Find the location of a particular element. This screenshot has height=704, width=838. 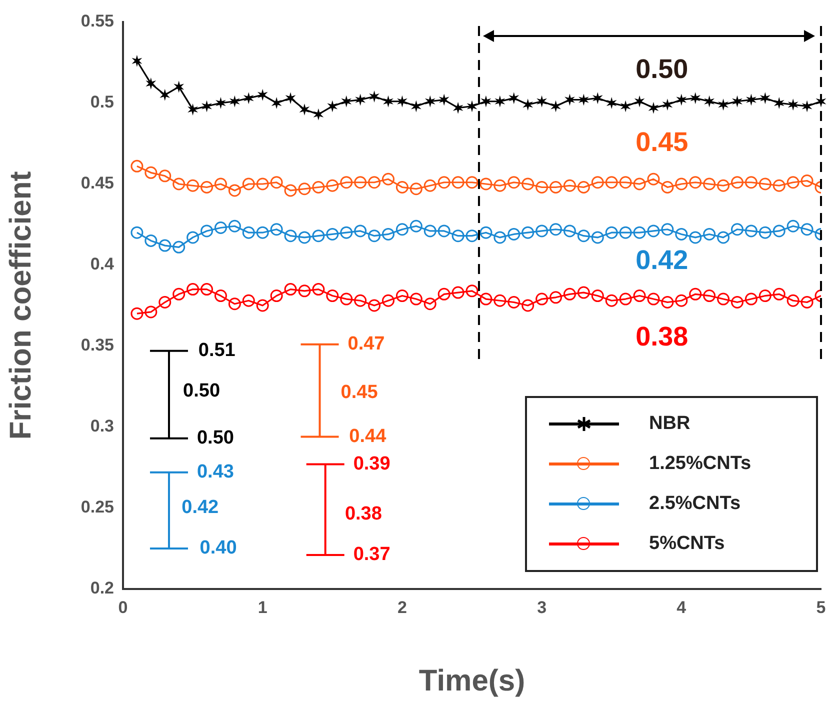

annotation: 0.45 is located at coordinates (662, 141).